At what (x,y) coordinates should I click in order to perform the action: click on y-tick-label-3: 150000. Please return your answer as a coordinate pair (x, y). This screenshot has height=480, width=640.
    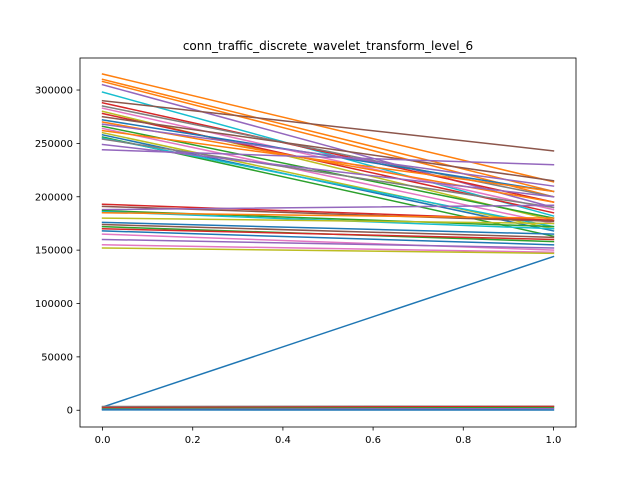
    Looking at the image, I should click on (54, 251).